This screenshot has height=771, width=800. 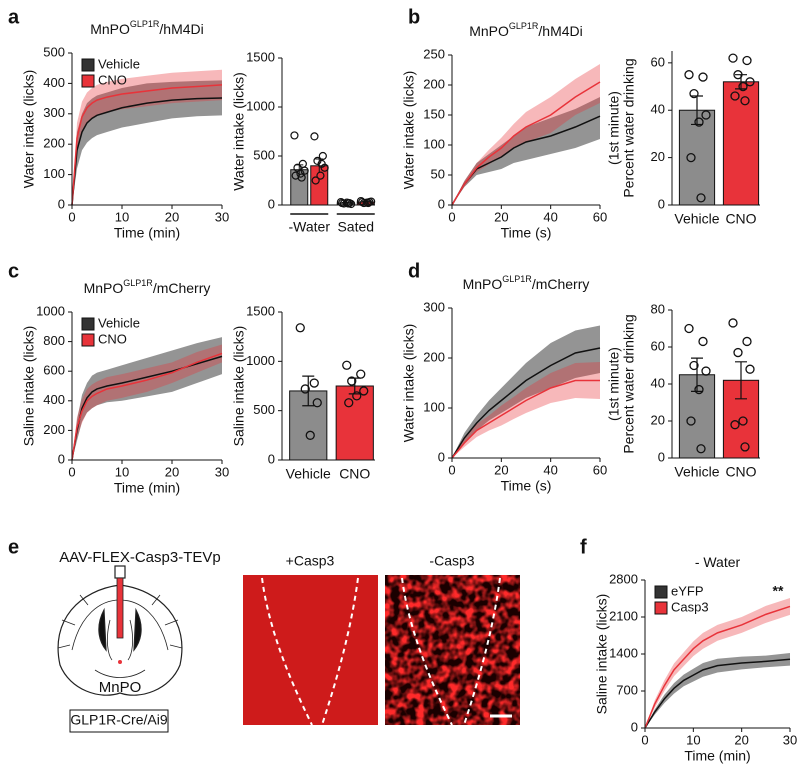 What do you see at coordinates (54, 370) in the screenshot?
I see `y-tick-label: 600` at bounding box center [54, 370].